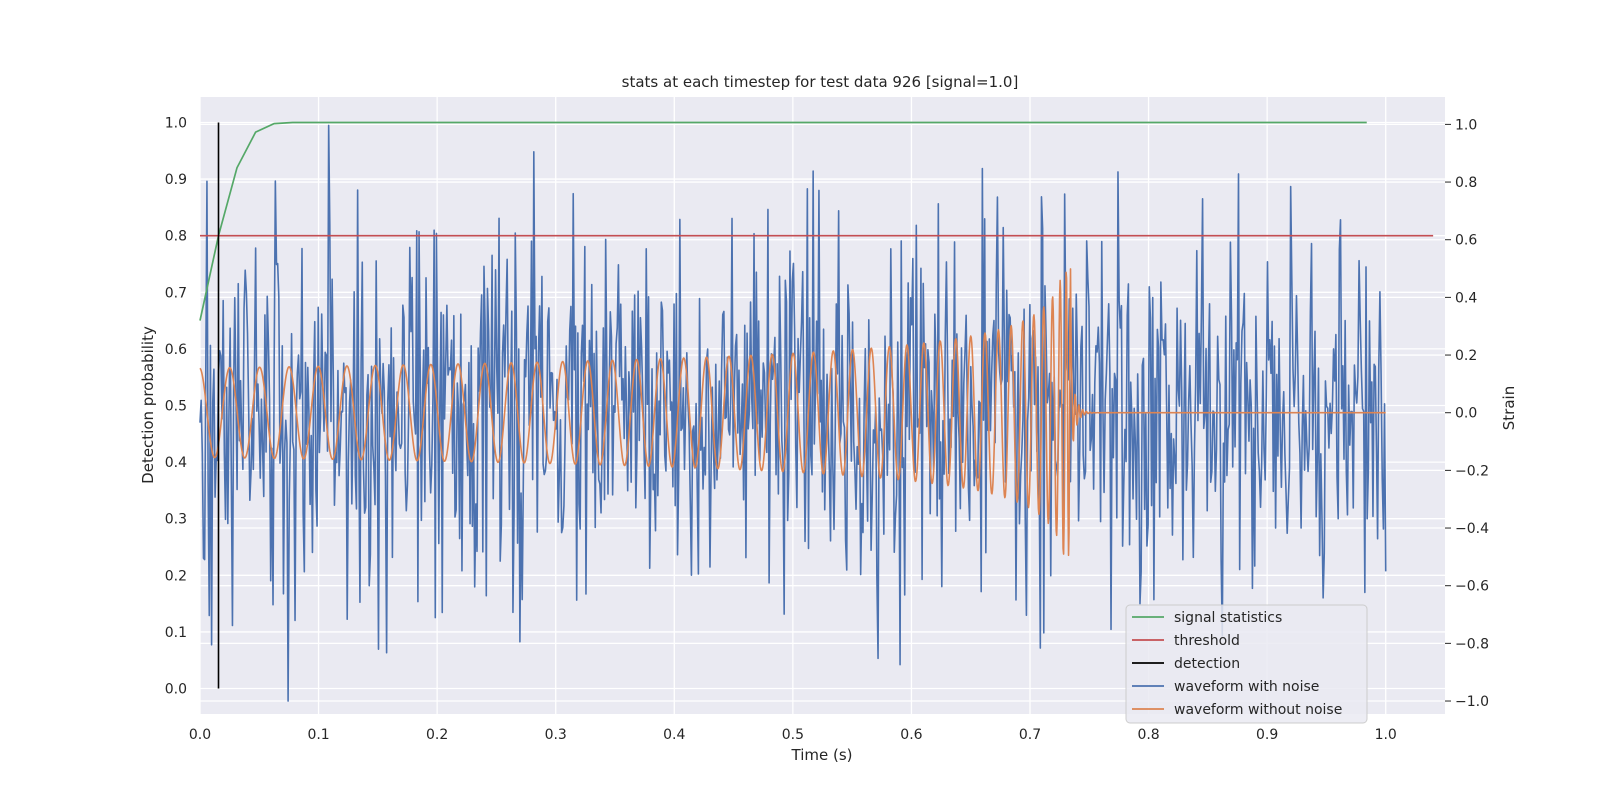 The image size is (1600, 800). Describe the element at coordinates (1466, 298) in the screenshot. I see `y-right-tick-label: 0.4` at that location.